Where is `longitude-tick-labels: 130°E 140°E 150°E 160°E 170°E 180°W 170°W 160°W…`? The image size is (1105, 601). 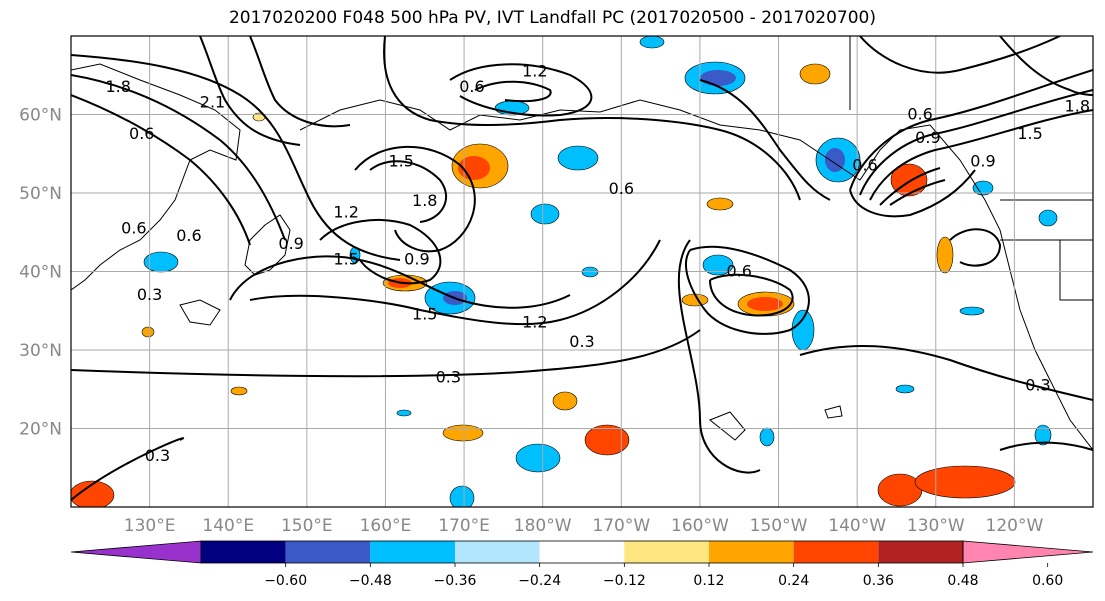 longitude-tick-labels: 130°E 140°E 150°E 160°E 170°E 180°W 170°W 160°W… is located at coordinates (584, 526).